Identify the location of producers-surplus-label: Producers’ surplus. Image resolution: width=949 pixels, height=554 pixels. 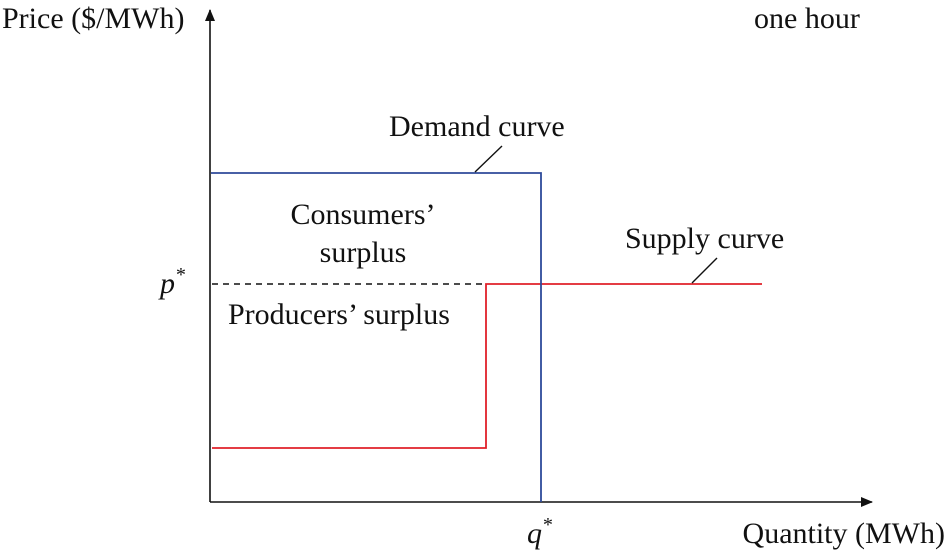
(339, 314).